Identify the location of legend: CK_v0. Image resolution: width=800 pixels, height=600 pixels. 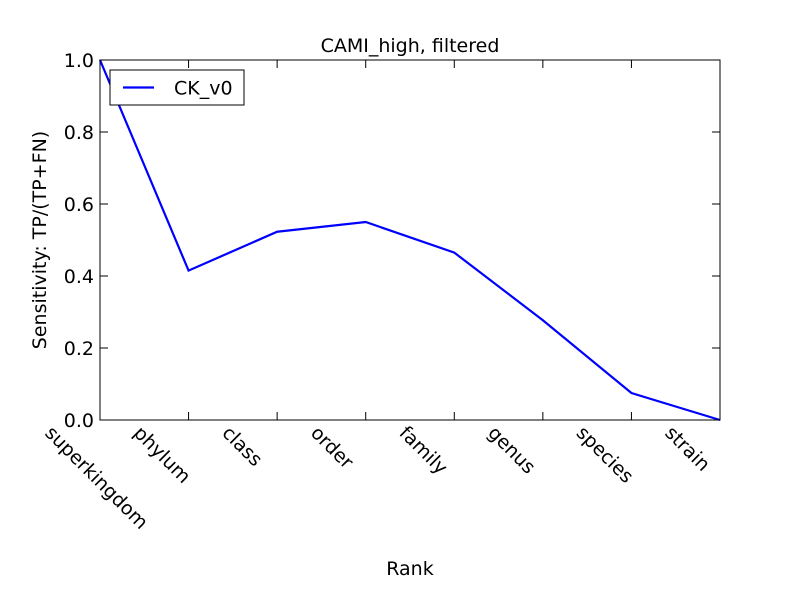
(177, 87).